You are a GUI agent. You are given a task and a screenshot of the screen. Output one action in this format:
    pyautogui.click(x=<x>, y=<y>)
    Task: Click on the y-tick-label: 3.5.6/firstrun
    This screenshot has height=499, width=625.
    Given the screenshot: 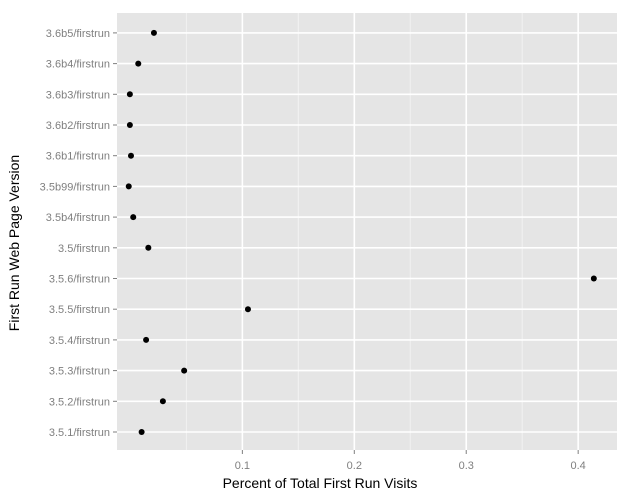 What is the action you would take?
    pyautogui.click(x=79, y=280)
    